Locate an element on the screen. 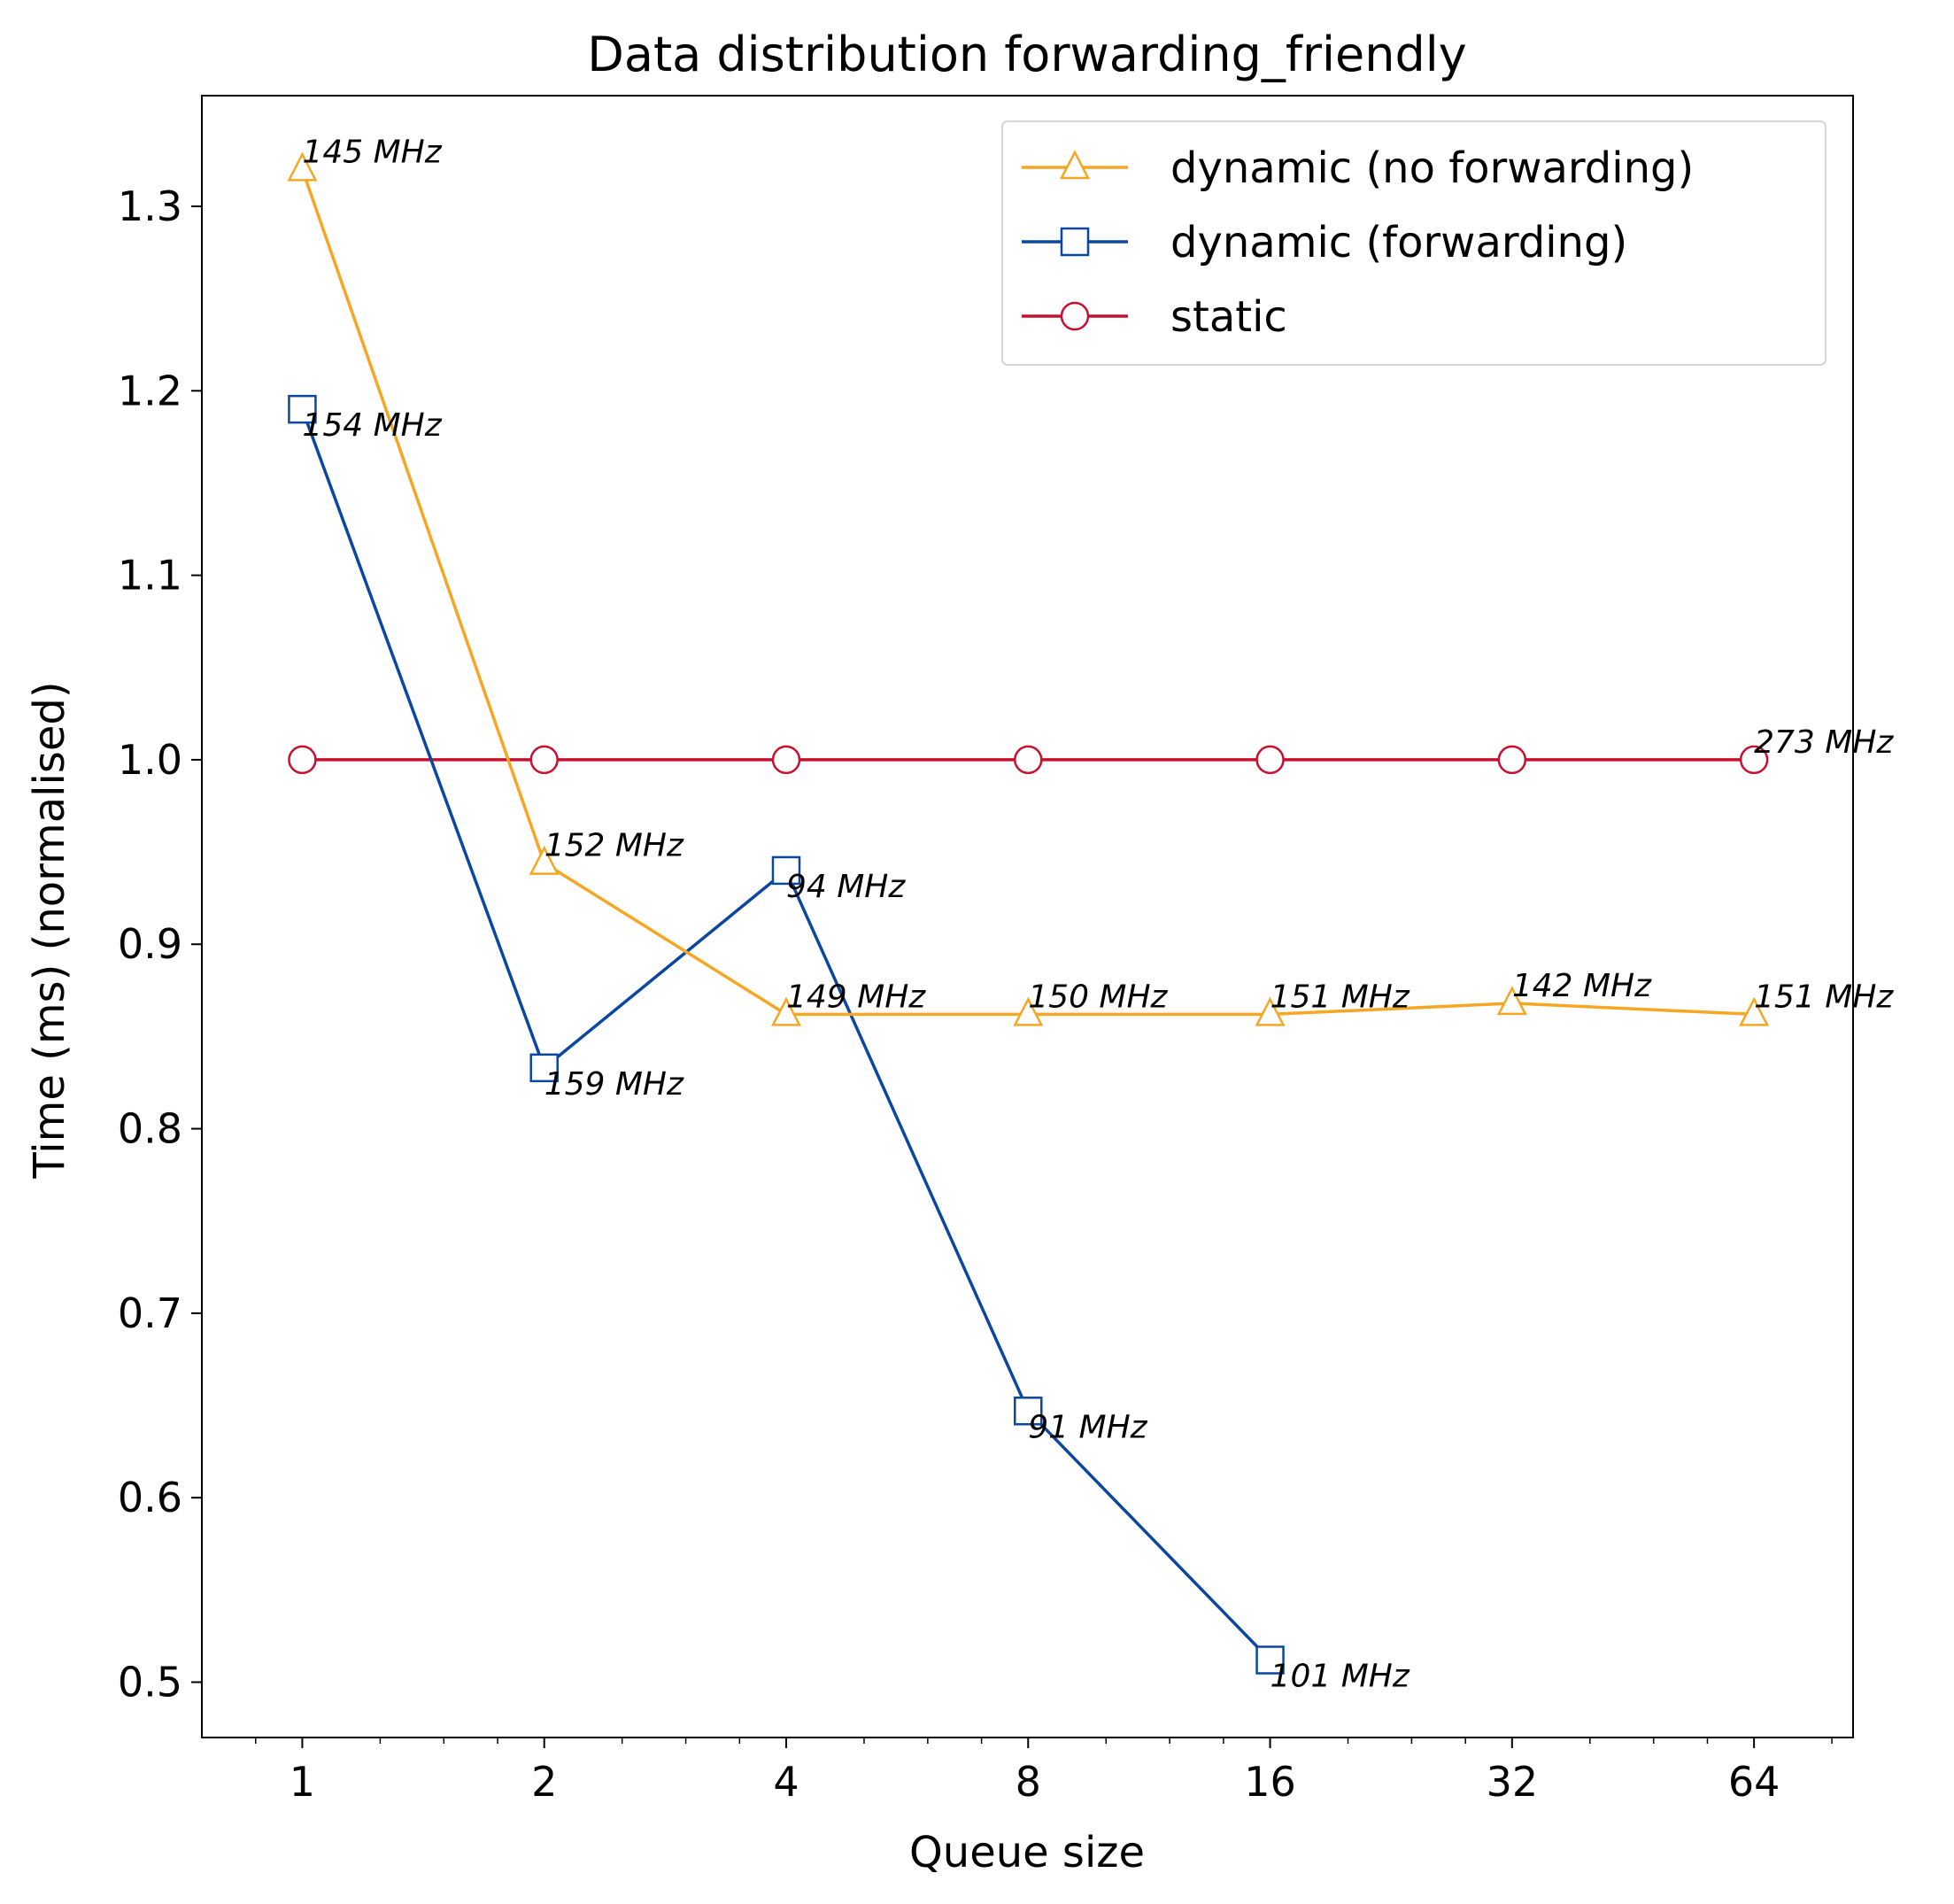  data-label: 152 MHz is located at coordinates (614, 846).